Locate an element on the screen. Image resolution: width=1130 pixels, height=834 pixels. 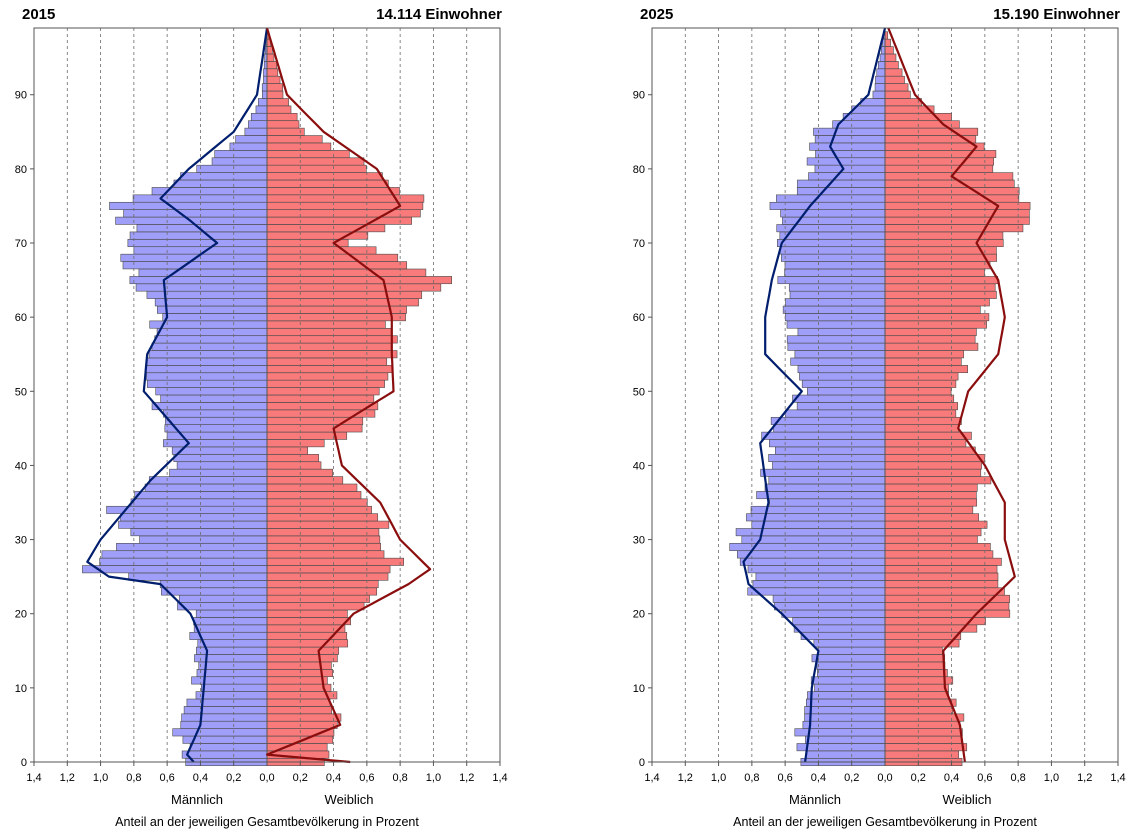
y-tick-label: 60 is located at coordinates (21, 318).